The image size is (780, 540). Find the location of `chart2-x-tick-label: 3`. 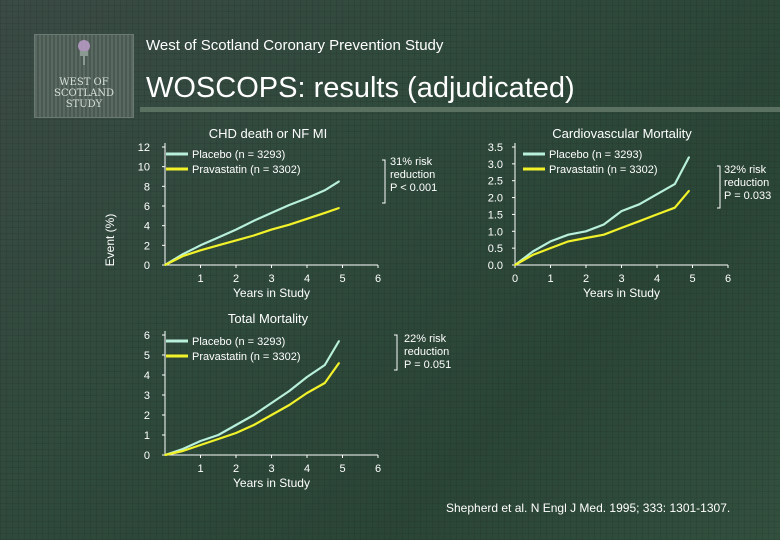

chart2-x-tick-label: 3 is located at coordinates (621, 279).